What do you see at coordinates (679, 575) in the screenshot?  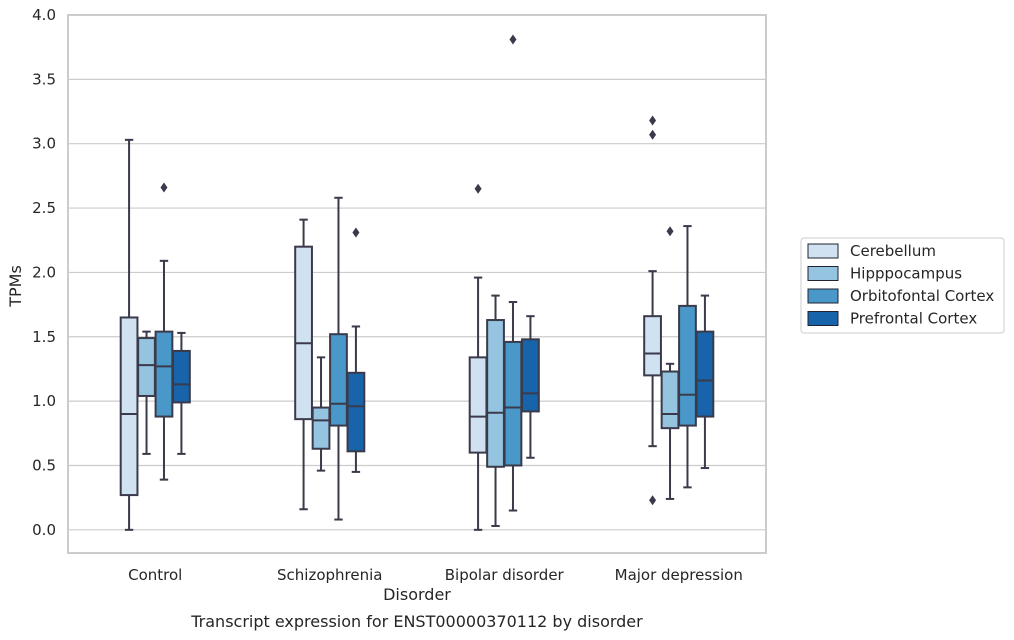 I see `x-tick-label: Major depression` at bounding box center [679, 575].